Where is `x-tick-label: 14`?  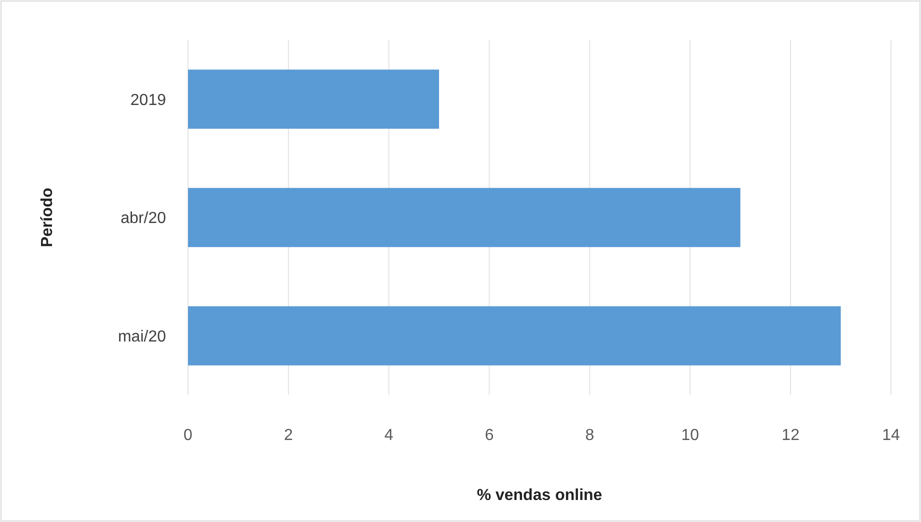 x-tick-label: 14 is located at coordinates (891, 435).